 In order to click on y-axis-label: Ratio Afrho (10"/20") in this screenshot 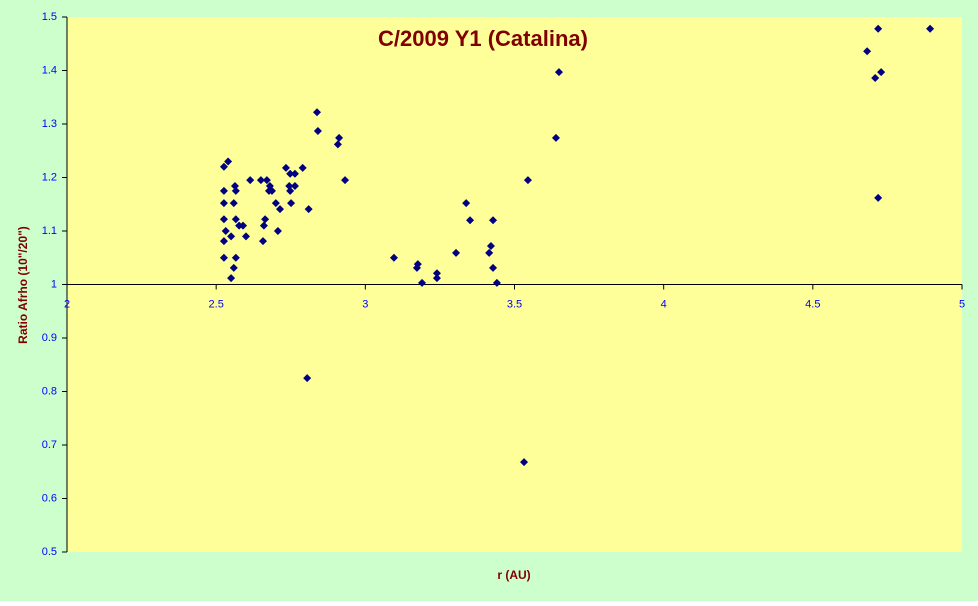, I will do `click(23, 285)`.